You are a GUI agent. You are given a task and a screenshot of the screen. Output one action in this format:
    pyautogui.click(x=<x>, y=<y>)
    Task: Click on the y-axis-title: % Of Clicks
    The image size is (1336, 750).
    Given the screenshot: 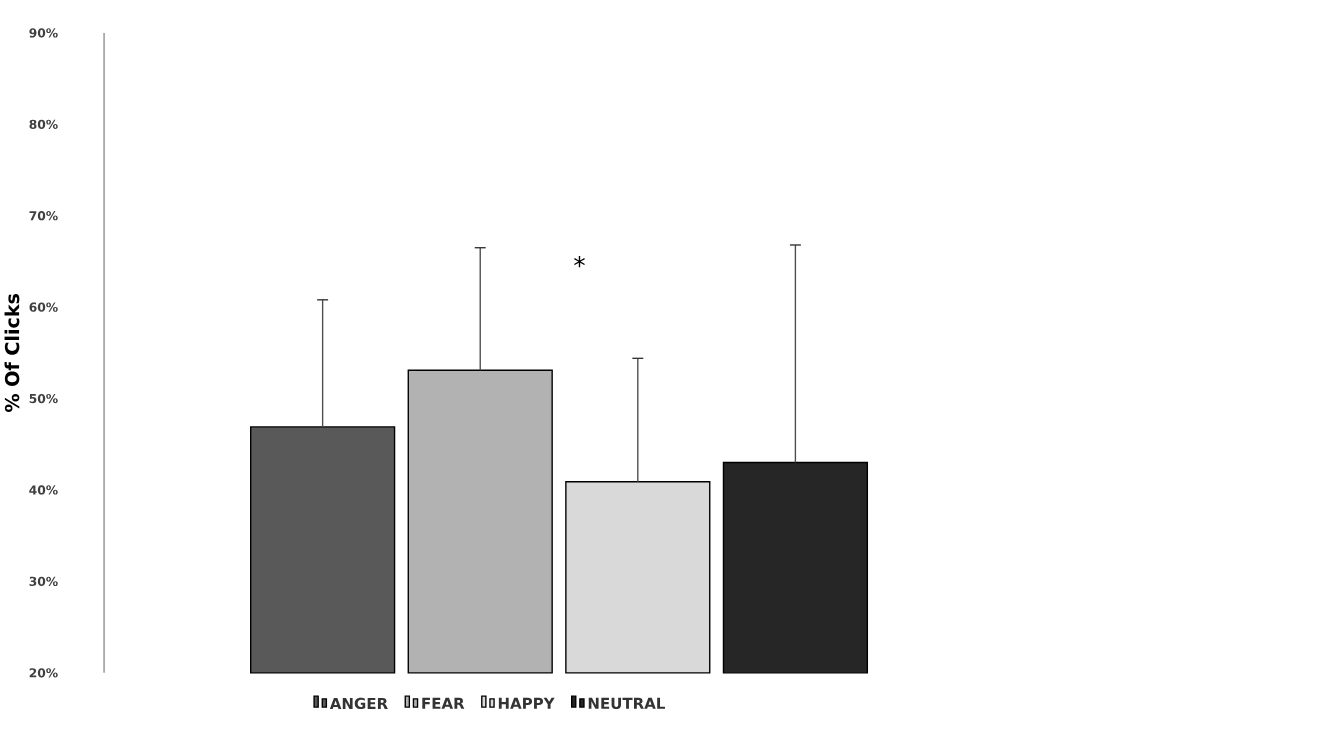 What is the action you would take?
    pyautogui.click(x=12, y=353)
    